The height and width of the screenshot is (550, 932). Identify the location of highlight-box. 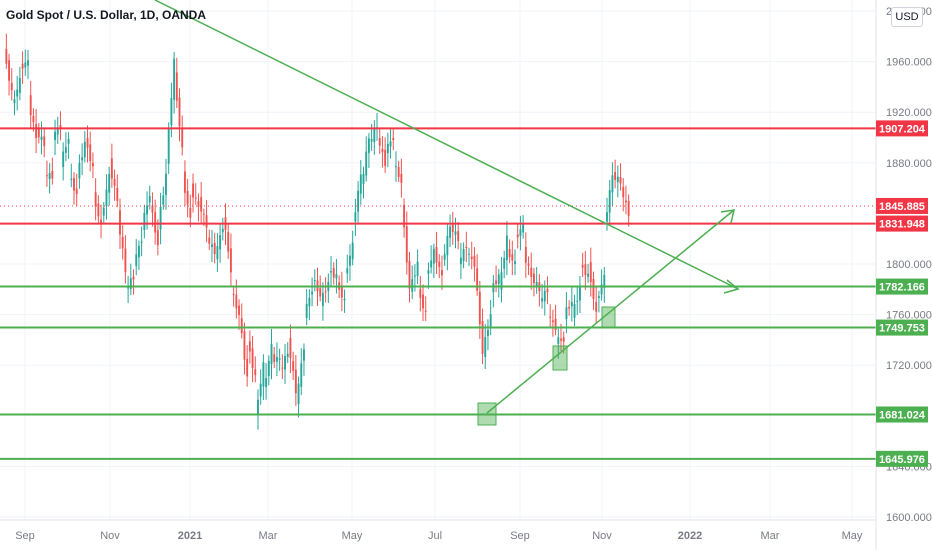
(608, 317).